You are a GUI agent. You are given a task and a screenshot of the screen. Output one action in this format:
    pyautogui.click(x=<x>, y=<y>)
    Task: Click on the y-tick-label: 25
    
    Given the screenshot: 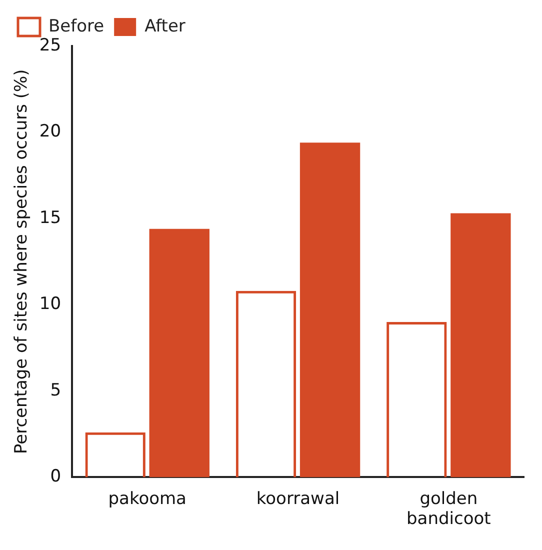 What is the action you would take?
    pyautogui.click(x=50, y=45)
    